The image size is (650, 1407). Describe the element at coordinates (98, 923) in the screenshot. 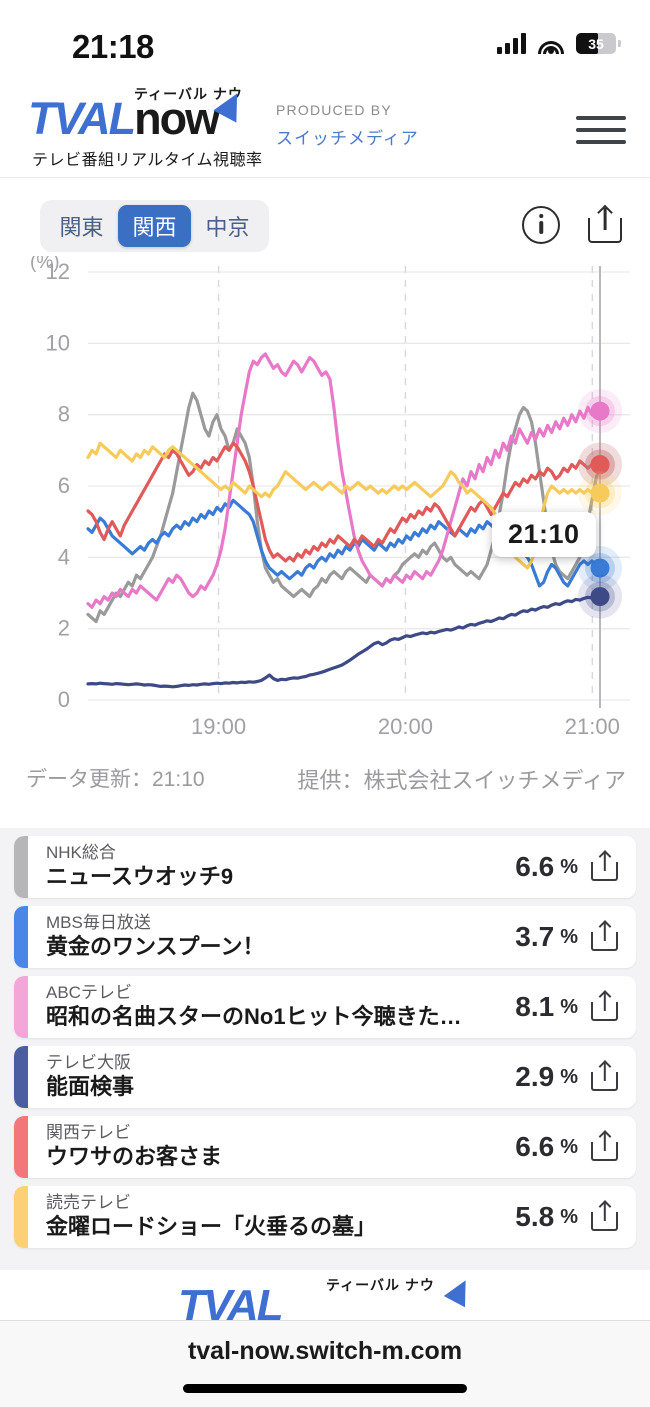

I see `program-station: MBS毎日放送` at that location.